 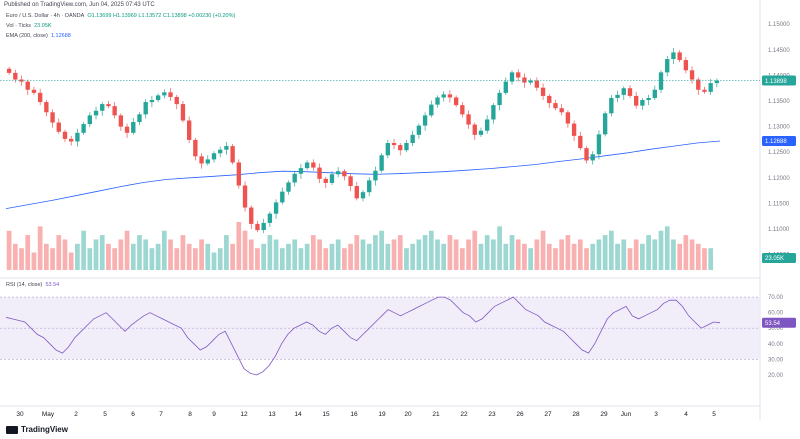 What do you see at coordinates (548, 414) in the screenshot?
I see `x-tick-label: 27` at bounding box center [548, 414].